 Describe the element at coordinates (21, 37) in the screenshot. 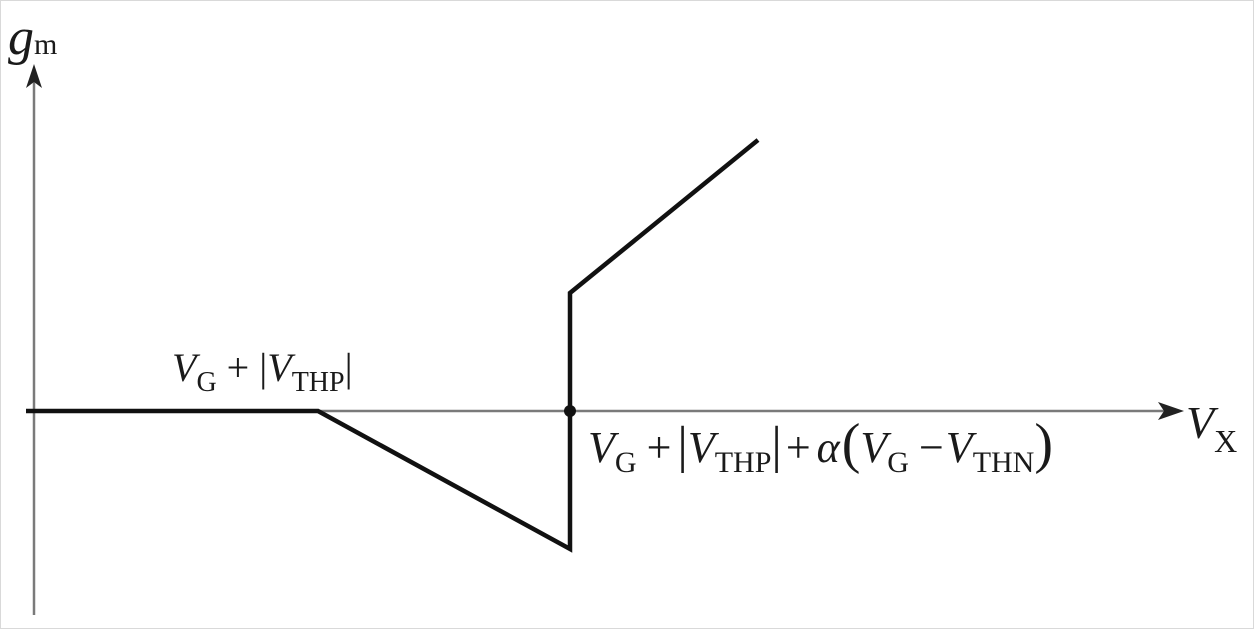

I see `y-axis-symbol: g` at that location.